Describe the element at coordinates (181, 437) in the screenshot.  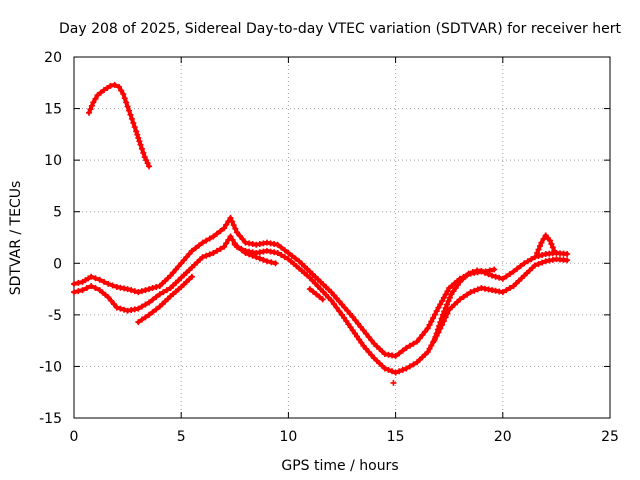
I see `x-tick-label: 5` at that location.